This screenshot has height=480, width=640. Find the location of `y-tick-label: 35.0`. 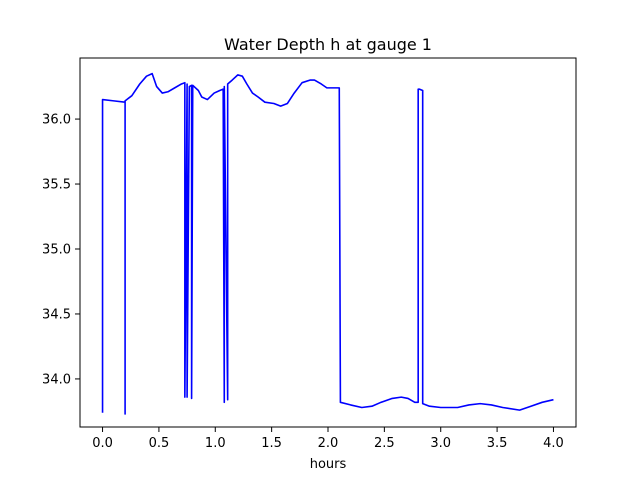

y-tick-label: 35.0 is located at coordinates (56, 249).